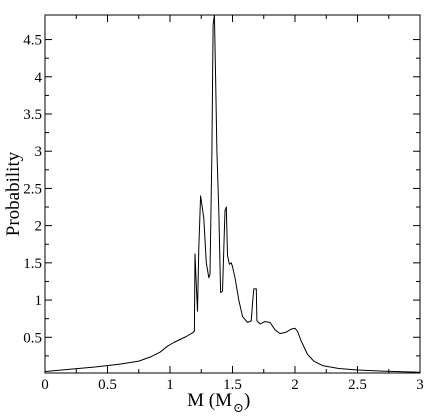 This screenshot has width=436, height=420. What do you see at coordinates (32, 41) in the screenshot?
I see `y-tick-label: 4.5` at bounding box center [32, 41].